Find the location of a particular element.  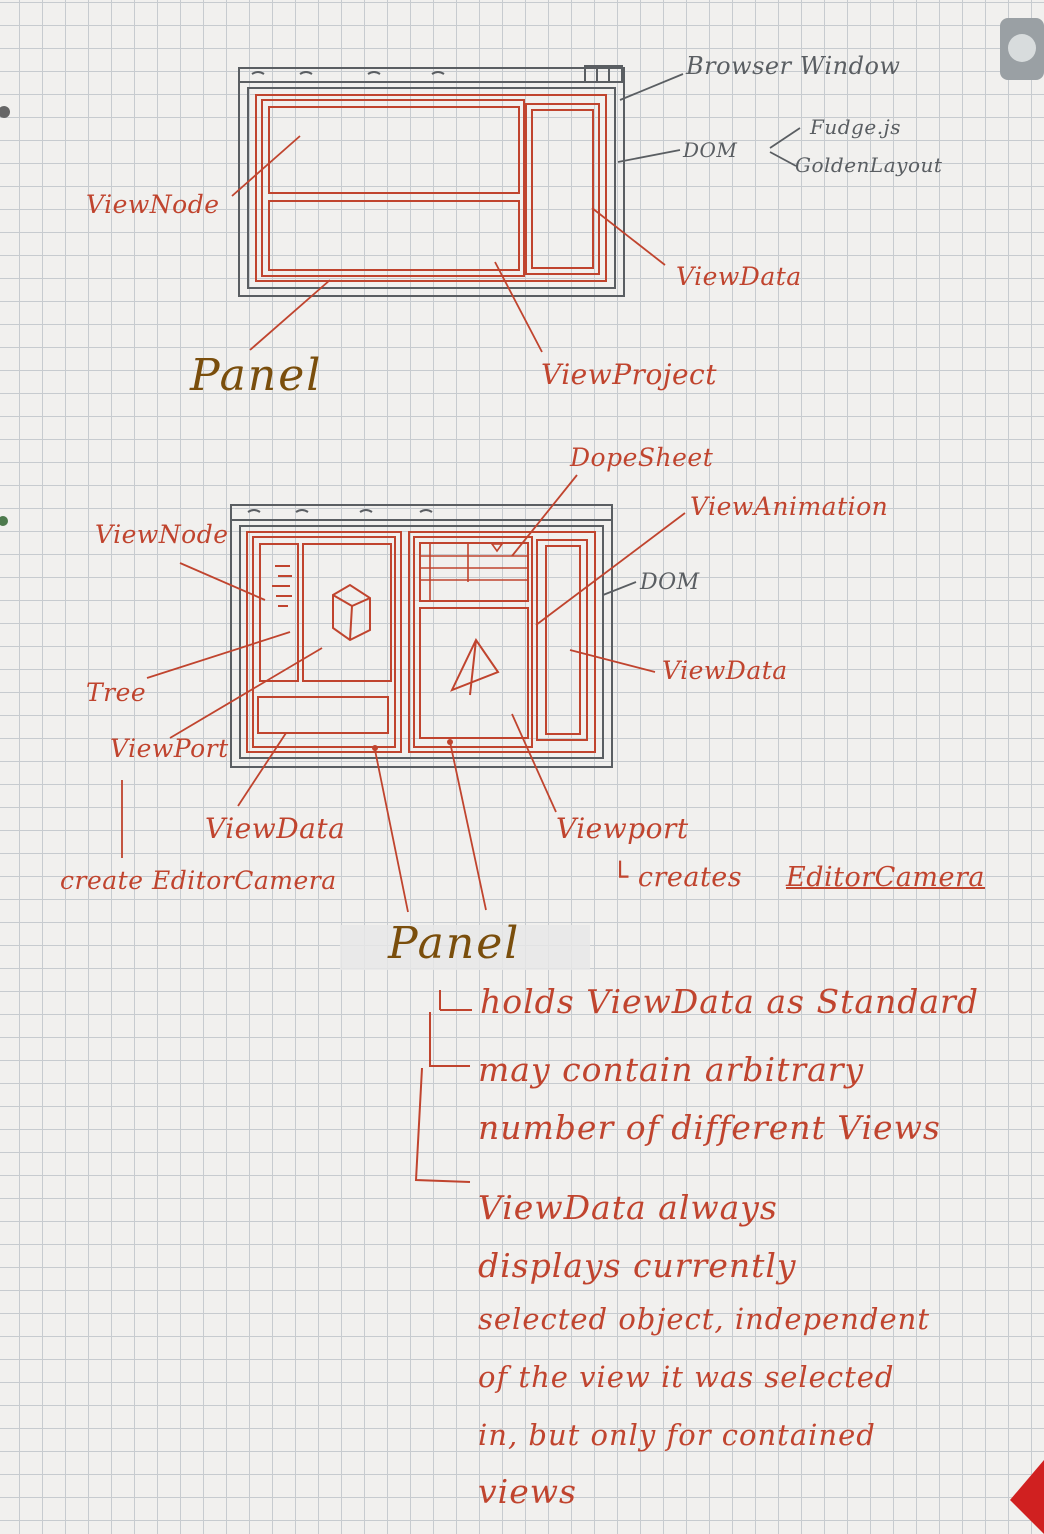

diagram2-browser-window is located at coordinates (421, 636).